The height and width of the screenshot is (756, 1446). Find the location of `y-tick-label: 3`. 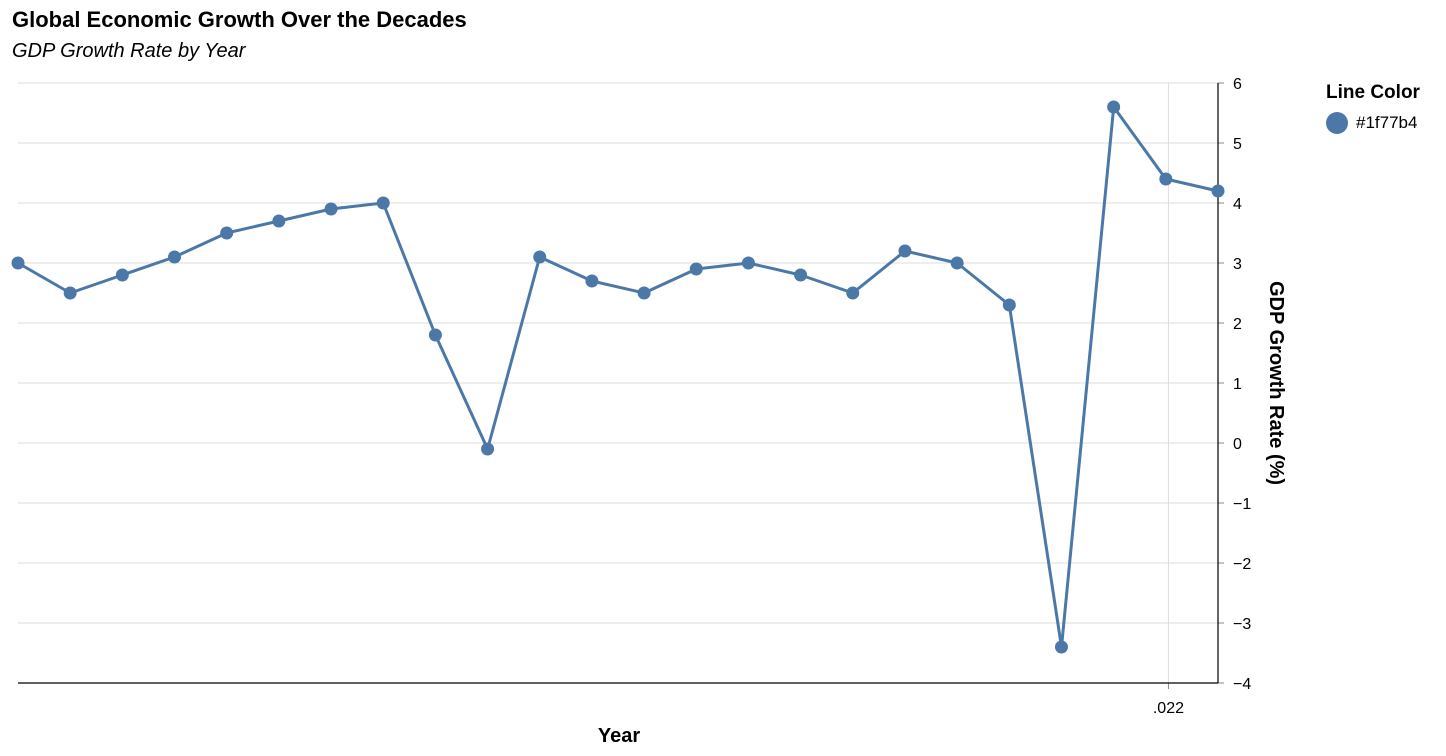

y-tick-label: 3 is located at coordinates (1237, 264).